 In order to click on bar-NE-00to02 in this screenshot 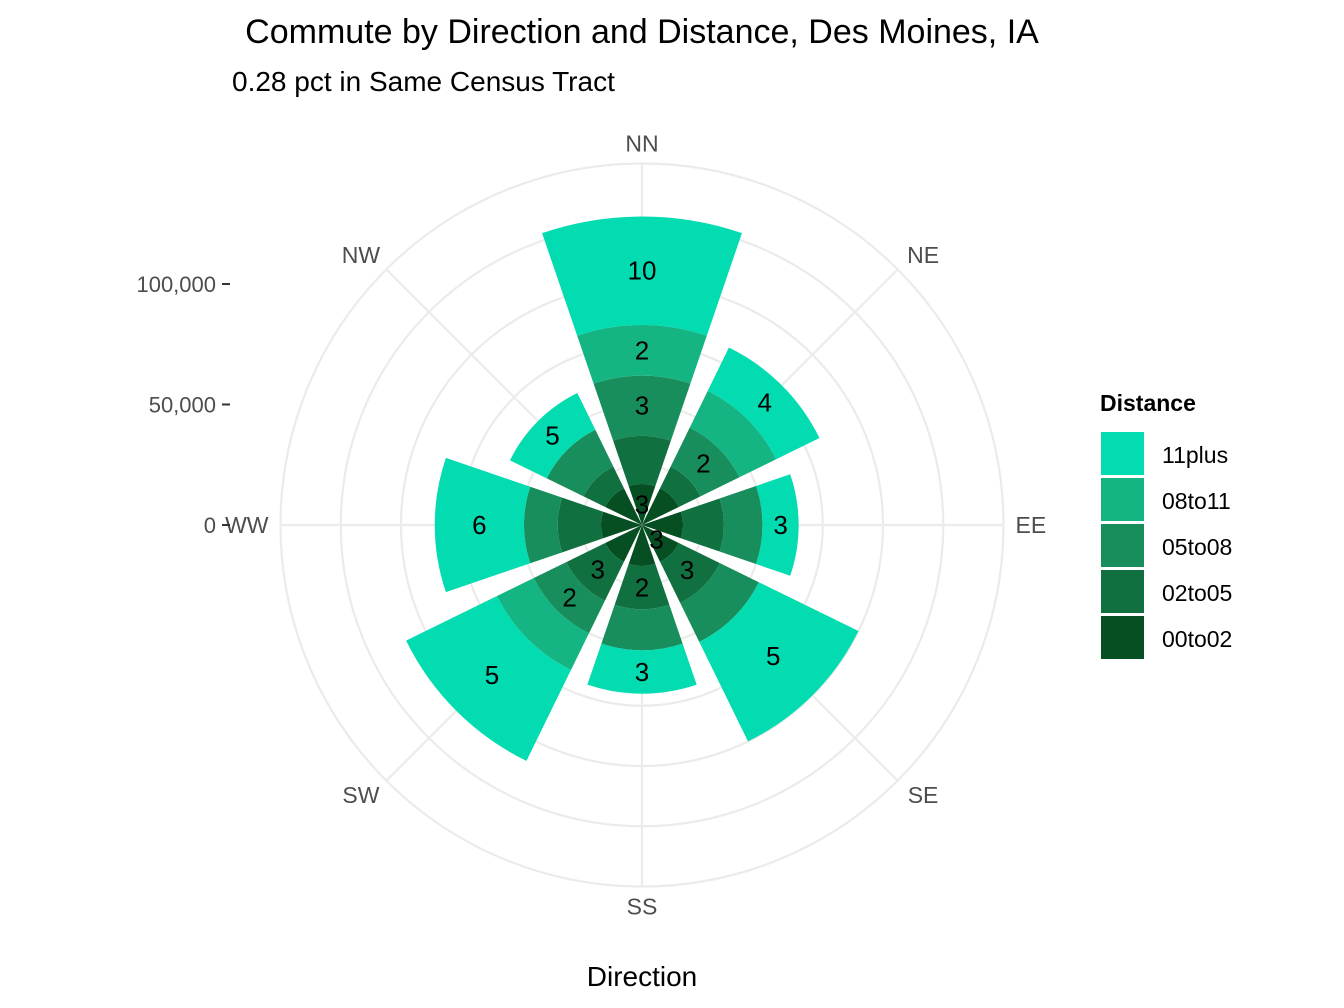, I will do `click(660, 506)`.